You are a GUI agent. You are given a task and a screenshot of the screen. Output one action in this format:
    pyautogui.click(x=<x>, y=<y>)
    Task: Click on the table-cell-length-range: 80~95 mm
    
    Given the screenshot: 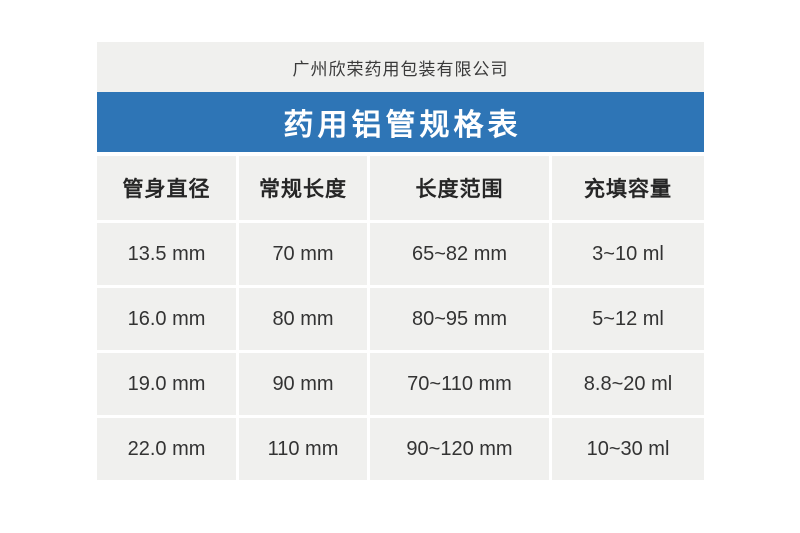 What is the action you would take?
    pyautogui.click(x=459, y=319)
    